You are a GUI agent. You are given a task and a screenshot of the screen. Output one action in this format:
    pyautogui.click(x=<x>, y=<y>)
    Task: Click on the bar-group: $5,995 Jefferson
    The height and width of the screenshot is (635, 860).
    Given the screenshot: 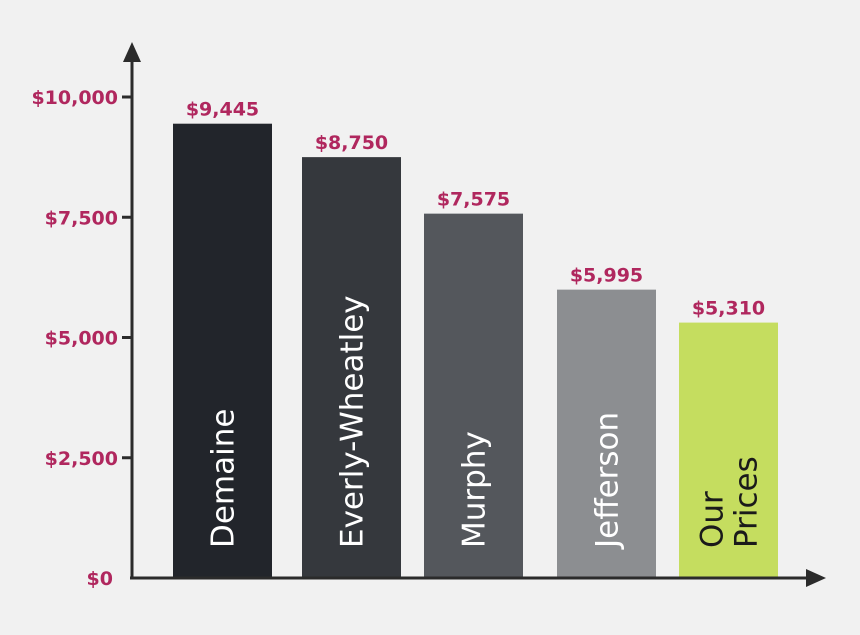 What is the action you would take?
    pyautogui.click(x=606, y=421)
    